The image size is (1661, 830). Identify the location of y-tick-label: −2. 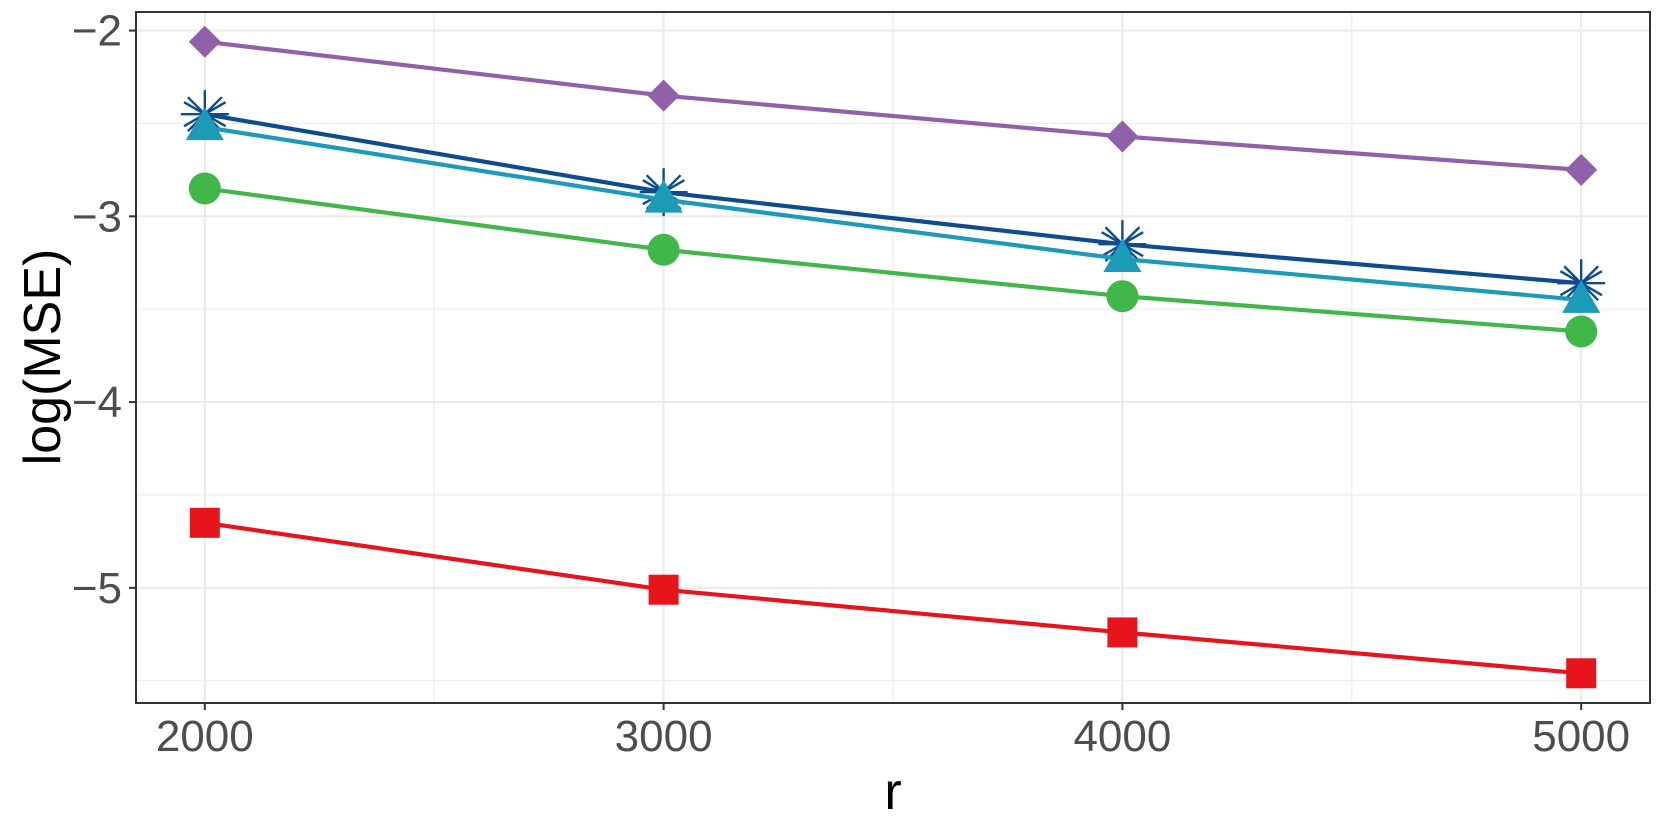
(97, 31).